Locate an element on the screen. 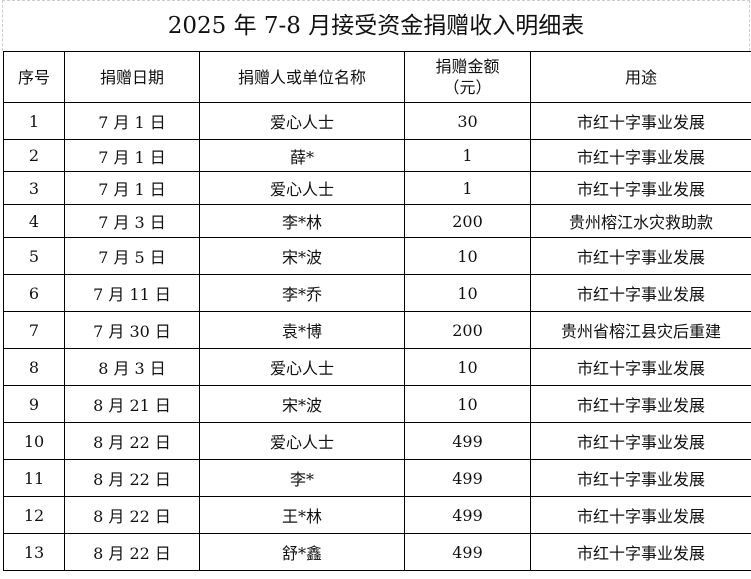  cell-donor: 李*乔 is located at coordinates (302, 293).